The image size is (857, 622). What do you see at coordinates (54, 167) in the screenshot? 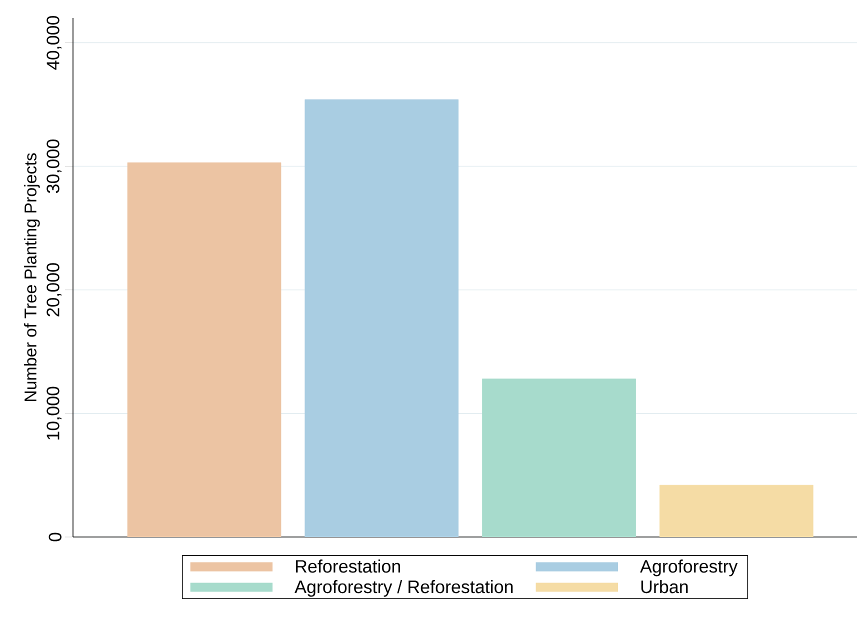
I see `y-tick-label: 30,000` at bounding box center [54, 167].